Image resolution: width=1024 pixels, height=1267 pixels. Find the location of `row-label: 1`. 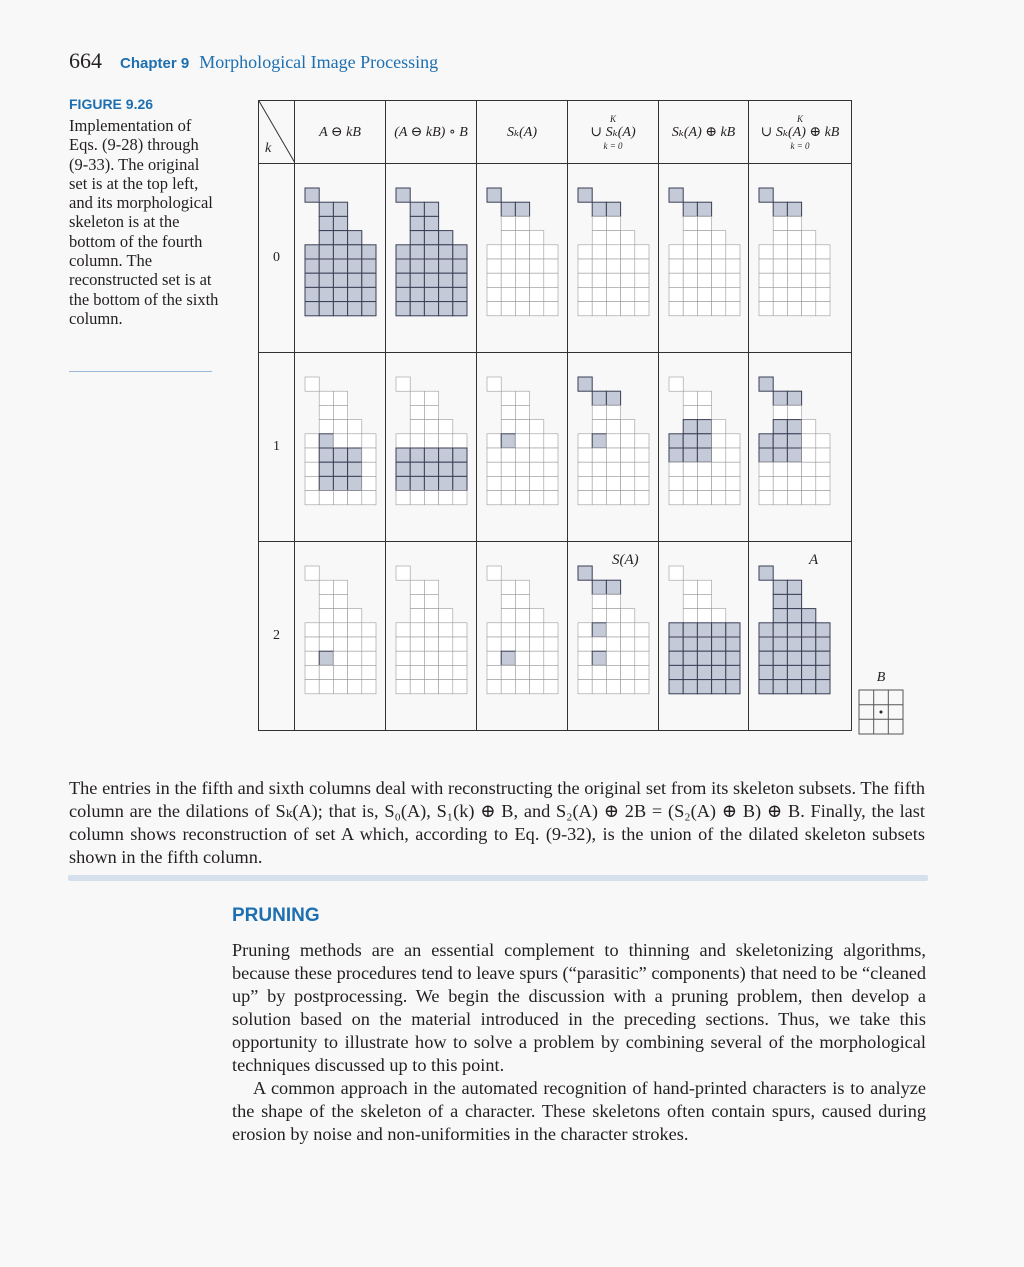

row-label: 1 is located at coordinates (276, 447).